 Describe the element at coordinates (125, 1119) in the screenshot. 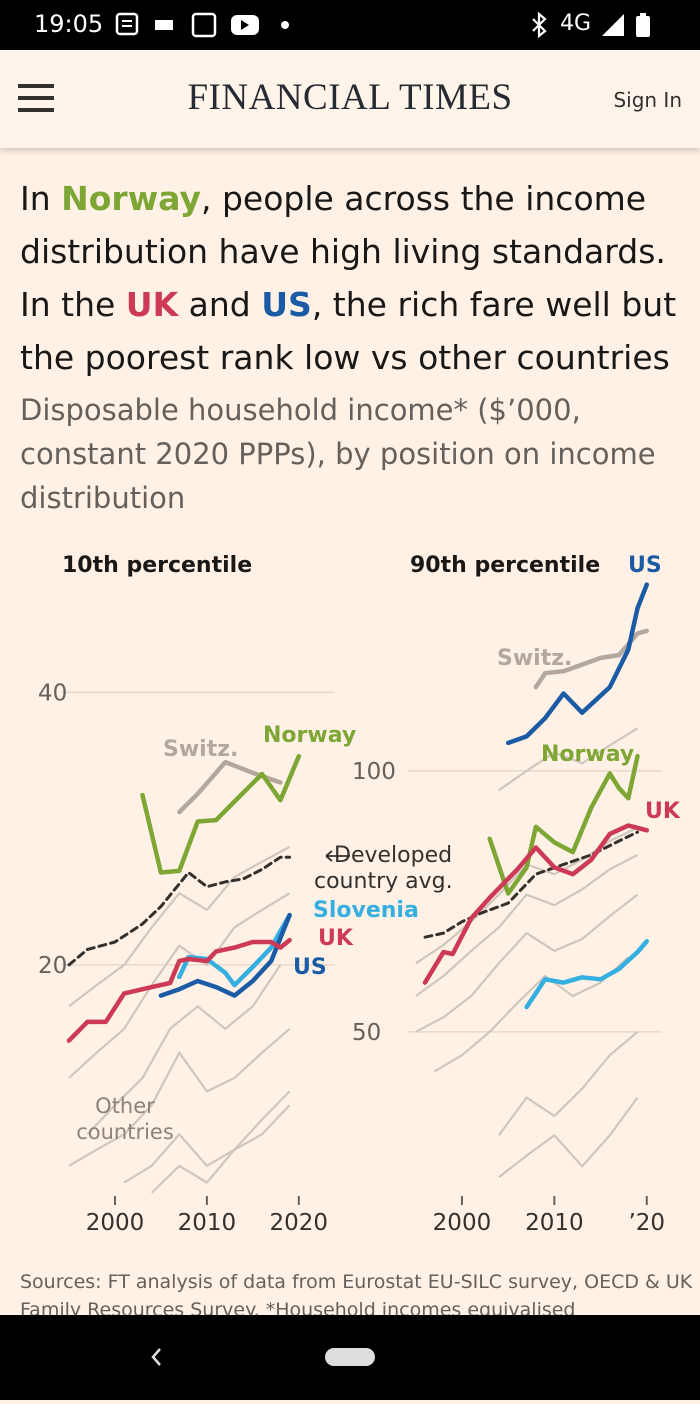

I see `annotation: Other countries` at that location.